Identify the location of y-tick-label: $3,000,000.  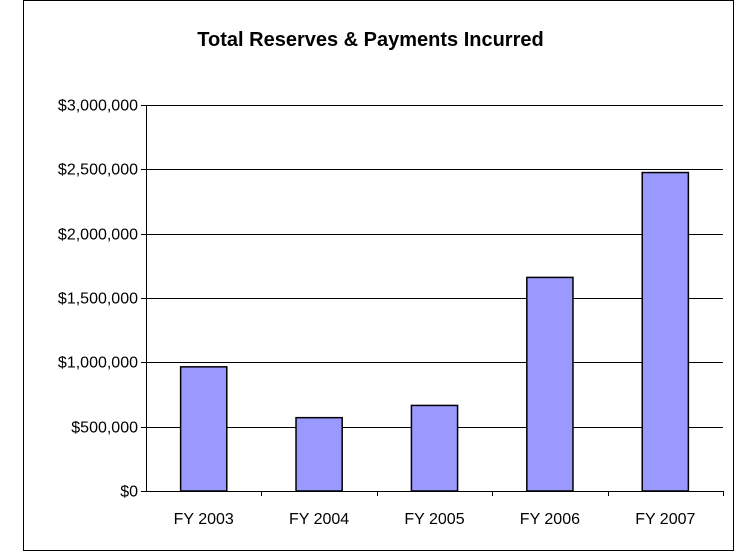
(98, 106).